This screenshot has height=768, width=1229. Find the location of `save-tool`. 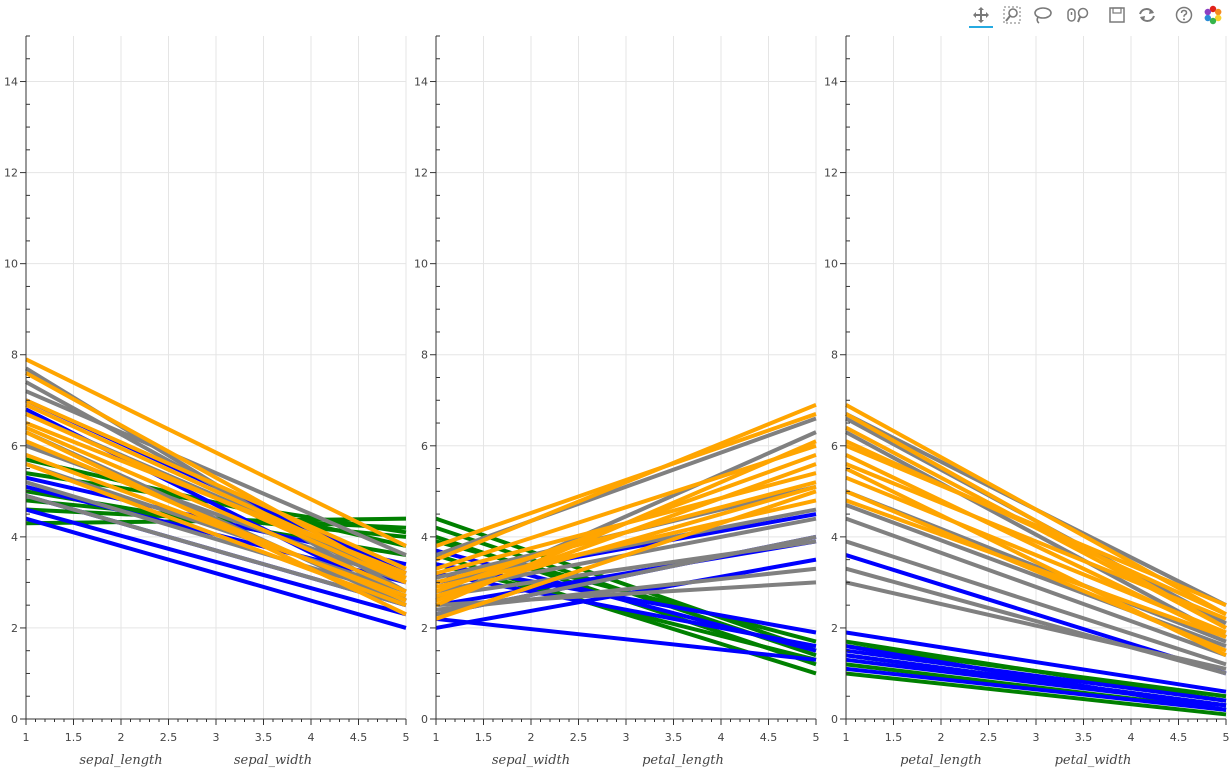

save-tool is located at coordinates (1117, 15).